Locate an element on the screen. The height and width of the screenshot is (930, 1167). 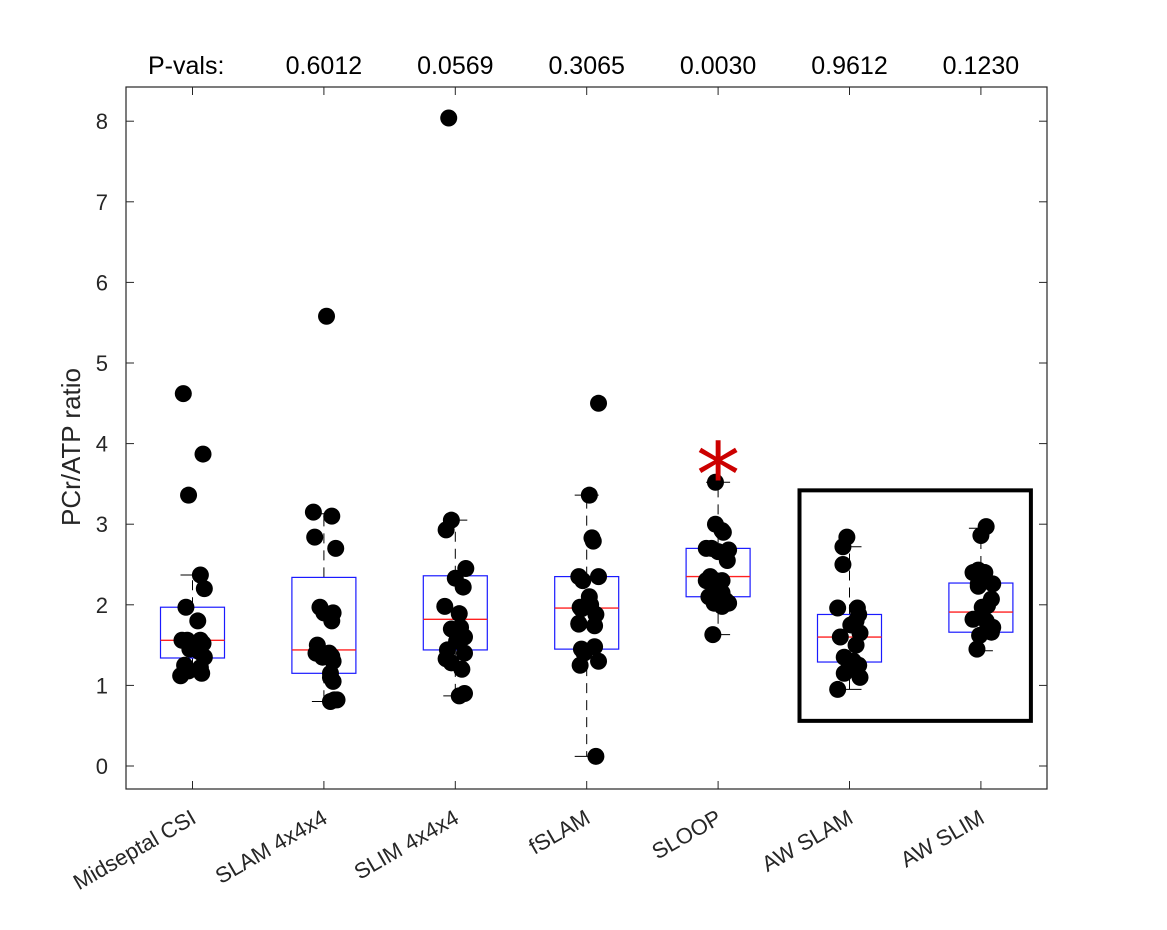
x-tick-label: SLAM 4x4x4 is located at coordinates (271, 847).